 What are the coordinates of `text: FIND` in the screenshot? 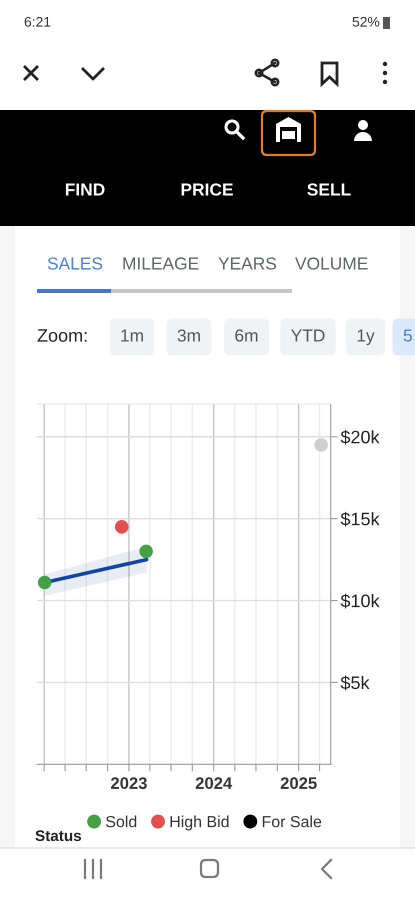 It's located at (85, 190).